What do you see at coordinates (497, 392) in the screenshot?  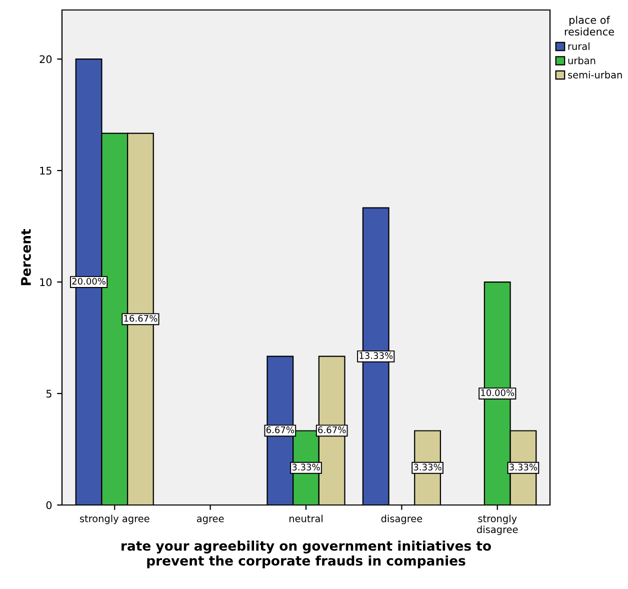 I see `data-label: 10.00%` at bounding box center [497, 392].